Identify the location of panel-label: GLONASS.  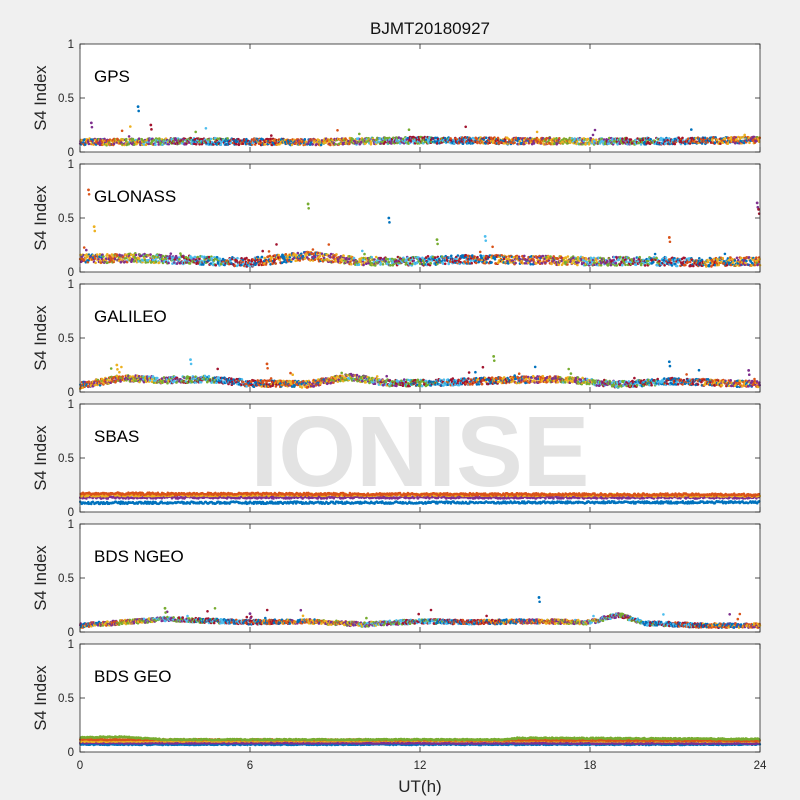
(135, 196).